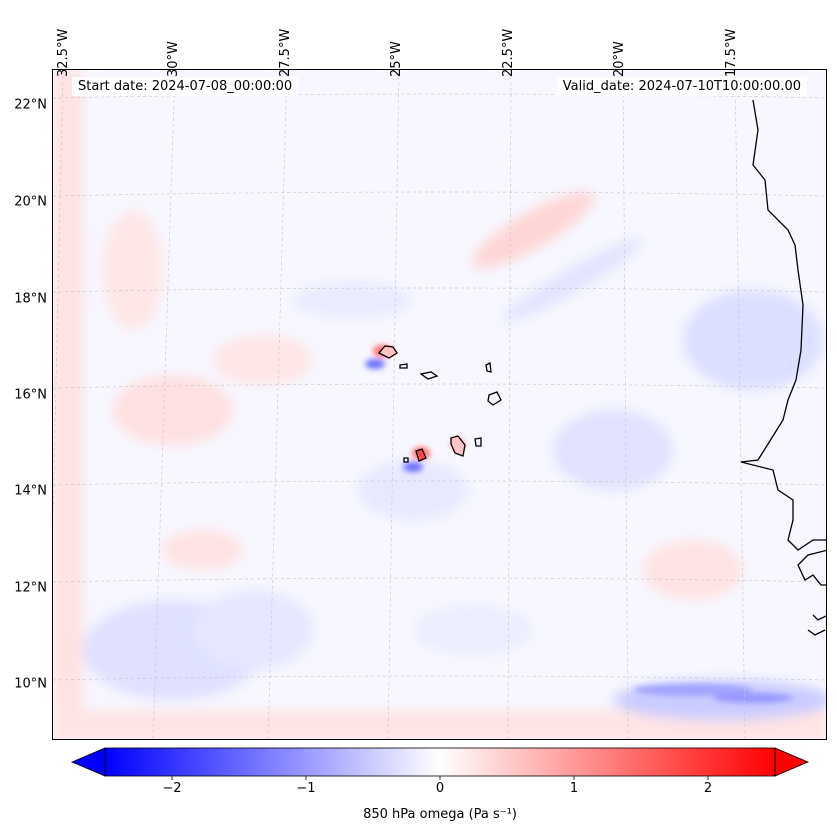 This screenshot has width=837, height=839. I want to click on lat-label: 18°N, so click(30, 299).